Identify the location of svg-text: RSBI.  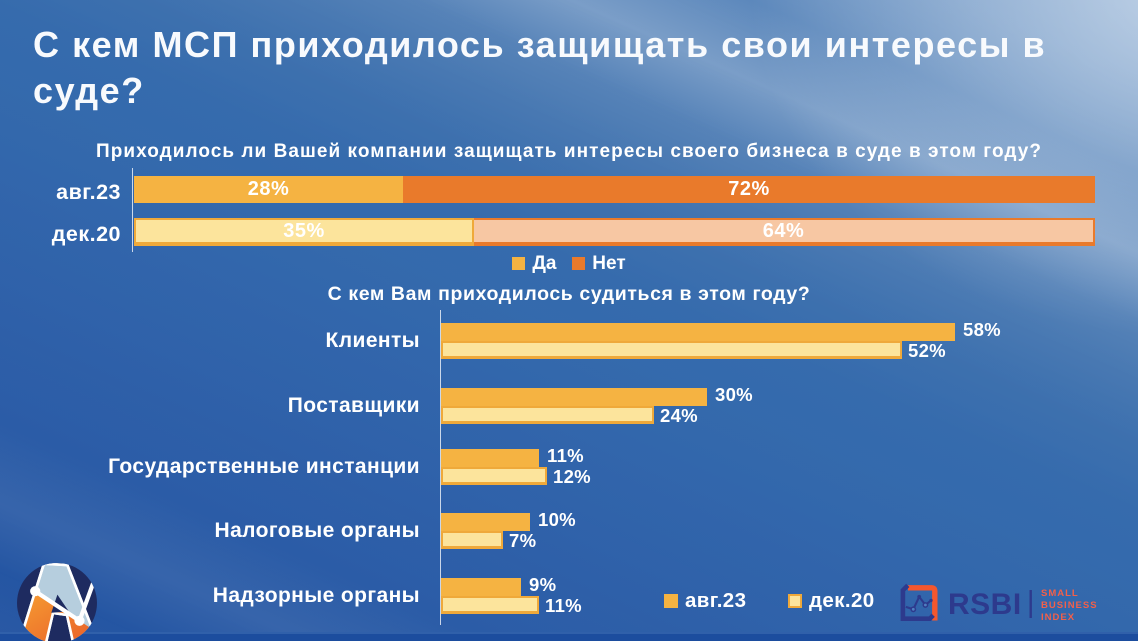
(985, 604).